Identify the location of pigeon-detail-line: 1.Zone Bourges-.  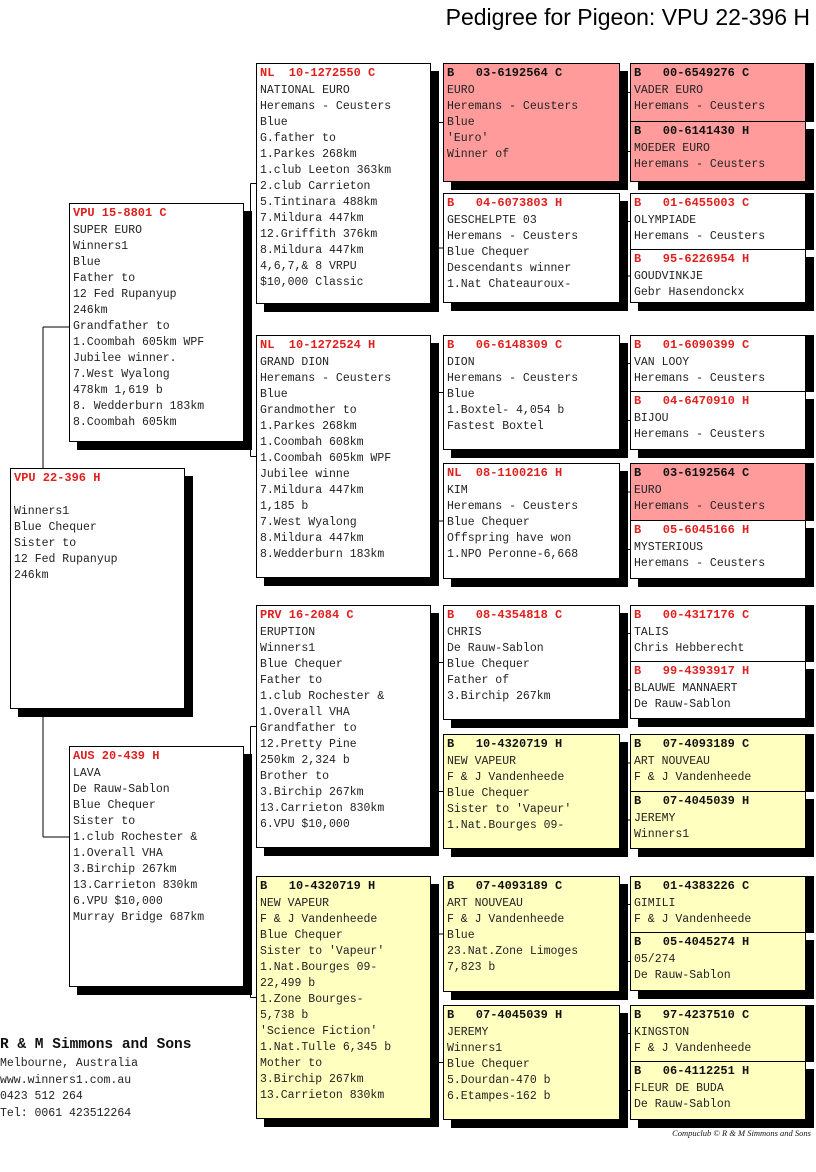
(312, 999).